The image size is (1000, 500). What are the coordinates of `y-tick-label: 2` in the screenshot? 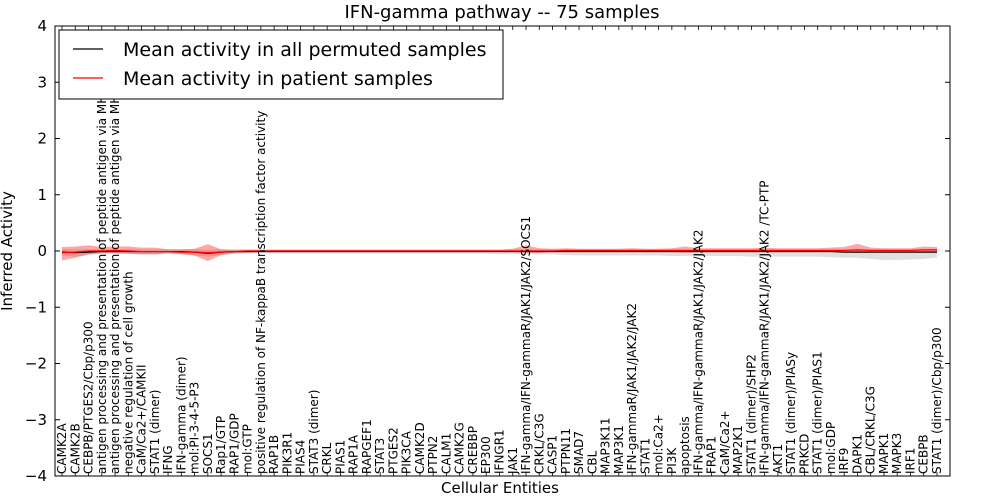 It's located at (42, 139).